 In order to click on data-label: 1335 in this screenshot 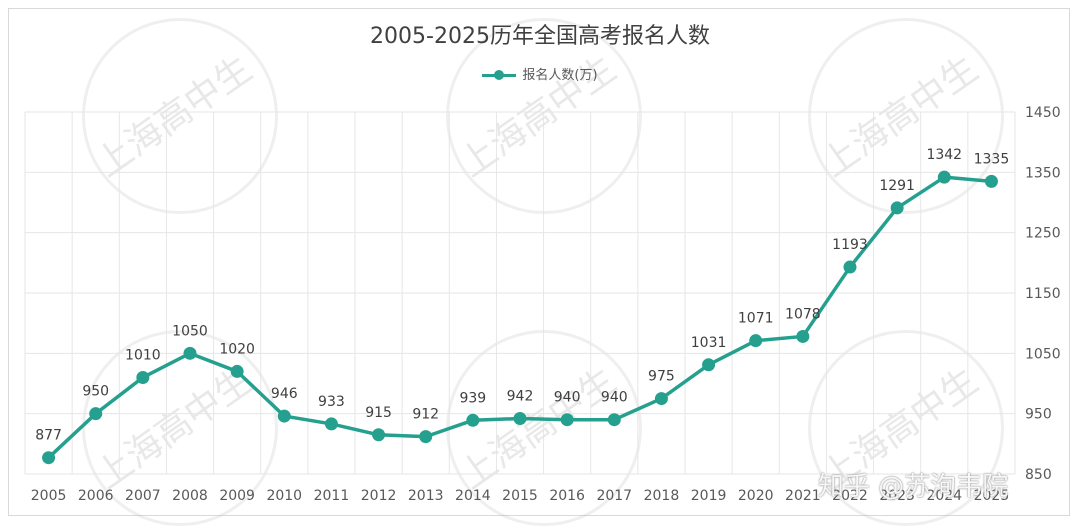, I will do `click(992, 159)`.